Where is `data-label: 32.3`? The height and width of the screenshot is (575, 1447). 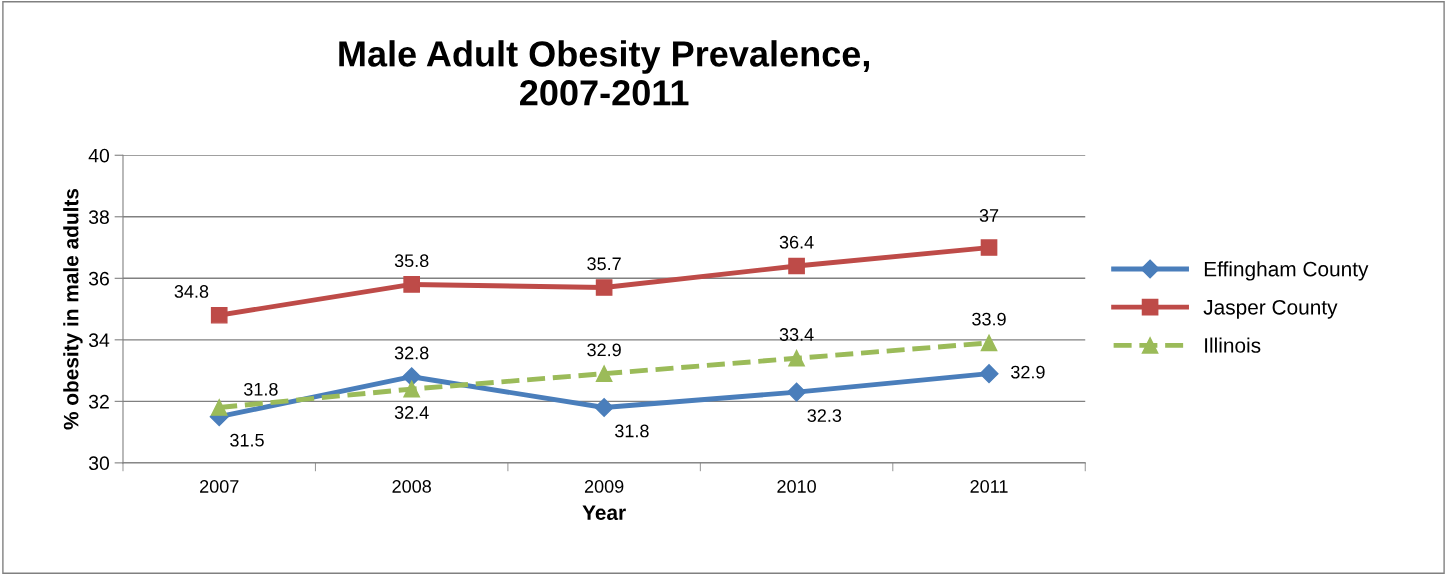 data-label: 32.3 is located at coordinates (824, 415).